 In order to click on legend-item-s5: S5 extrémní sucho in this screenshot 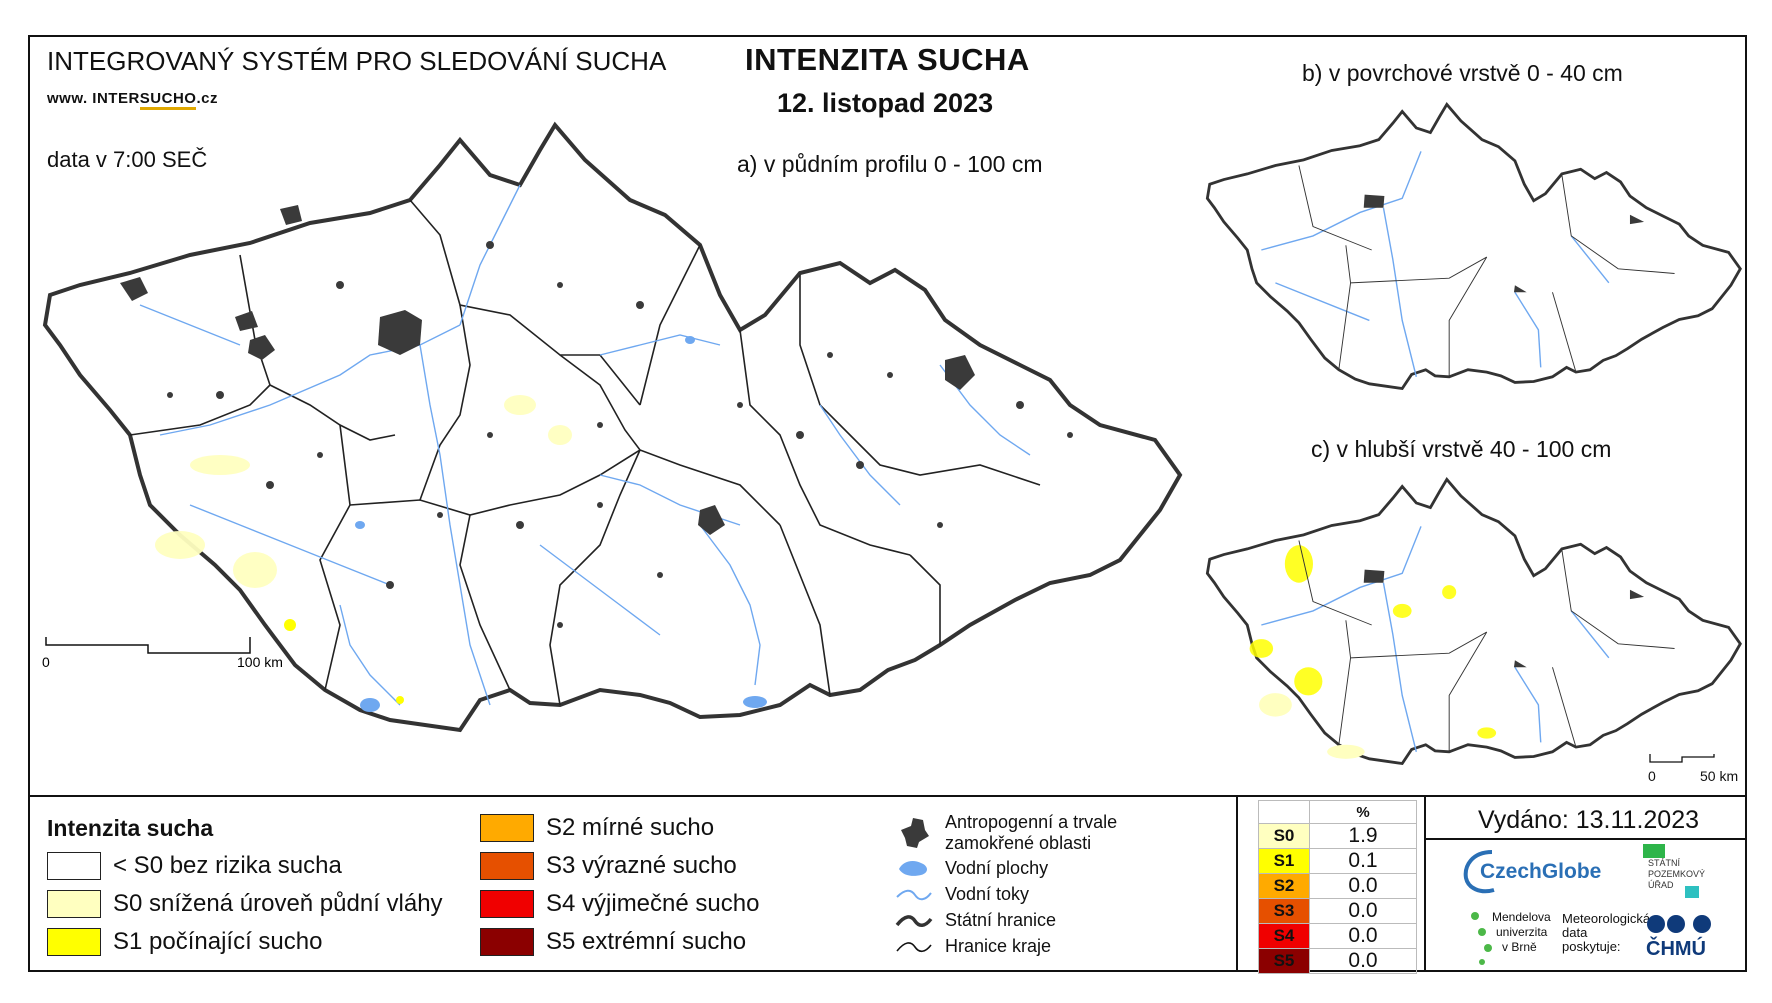, I will do `click(613, 942)`.